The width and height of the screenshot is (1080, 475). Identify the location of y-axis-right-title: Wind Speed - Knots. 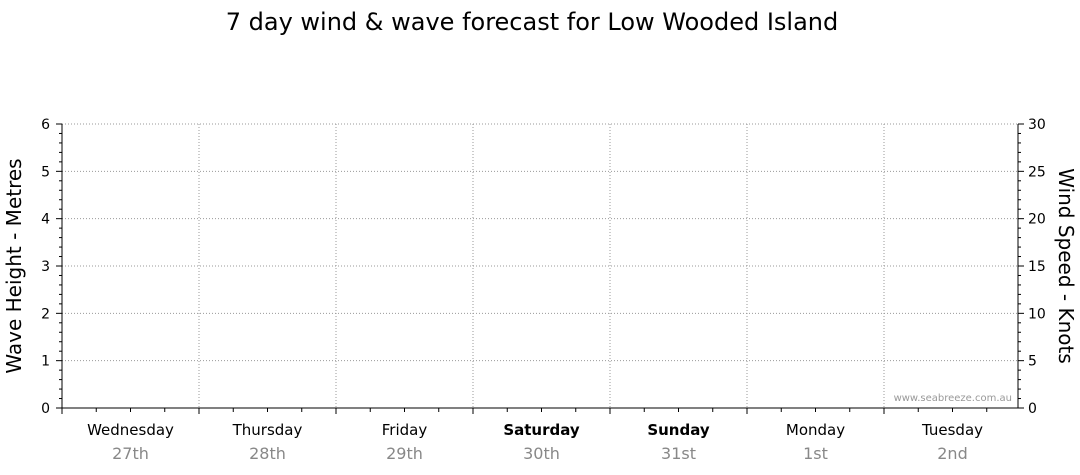
(1066, 266).